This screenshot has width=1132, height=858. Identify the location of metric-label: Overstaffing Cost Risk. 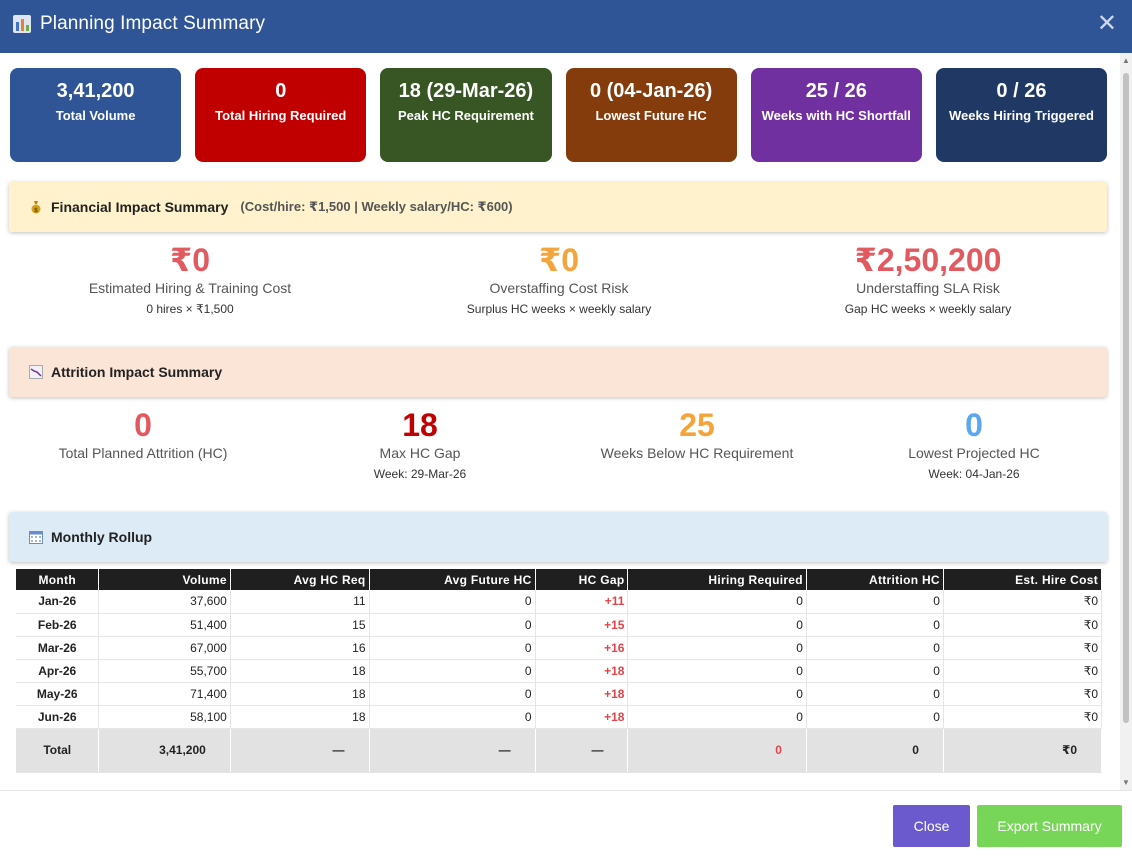
(559, 288).